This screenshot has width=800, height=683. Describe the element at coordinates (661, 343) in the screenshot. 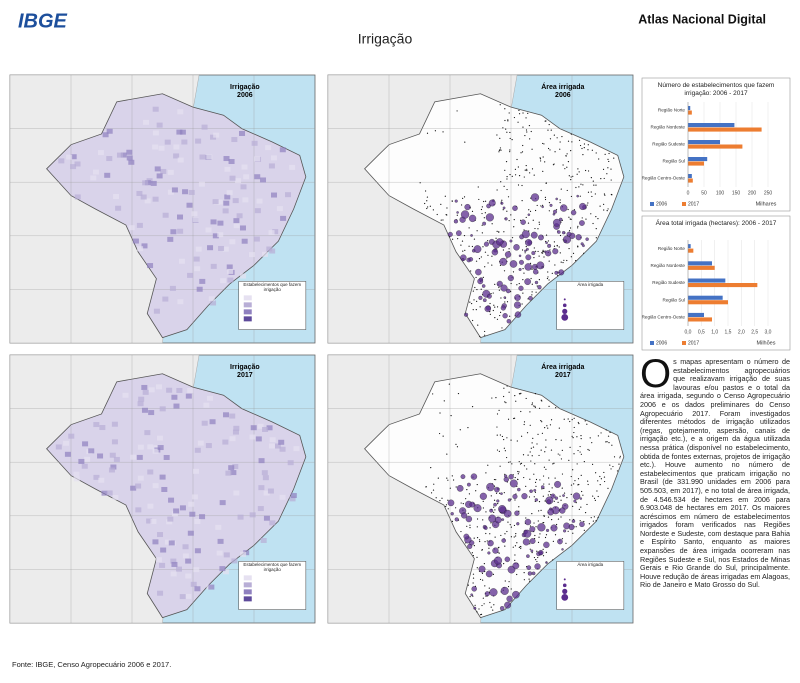

I see `legend-label: 2006` at that location.